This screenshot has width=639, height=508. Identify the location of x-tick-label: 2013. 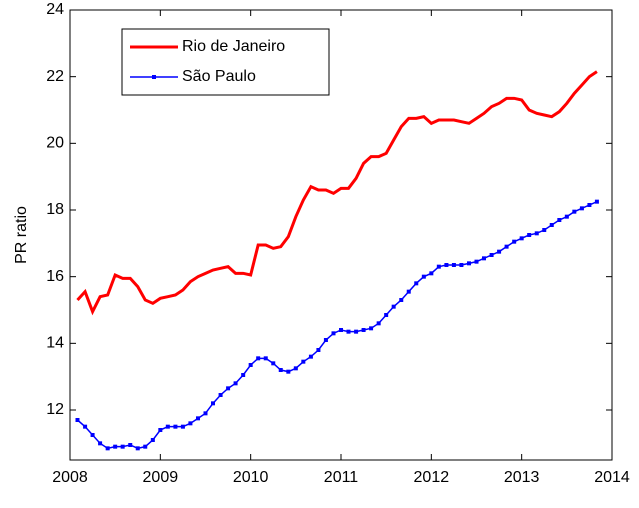
(522, 477).